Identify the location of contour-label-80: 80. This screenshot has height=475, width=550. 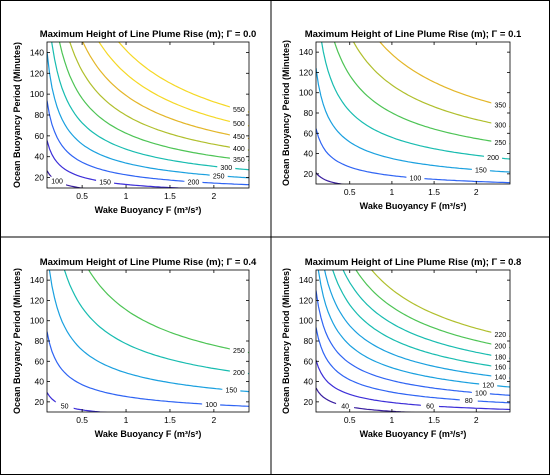
(469, 401).